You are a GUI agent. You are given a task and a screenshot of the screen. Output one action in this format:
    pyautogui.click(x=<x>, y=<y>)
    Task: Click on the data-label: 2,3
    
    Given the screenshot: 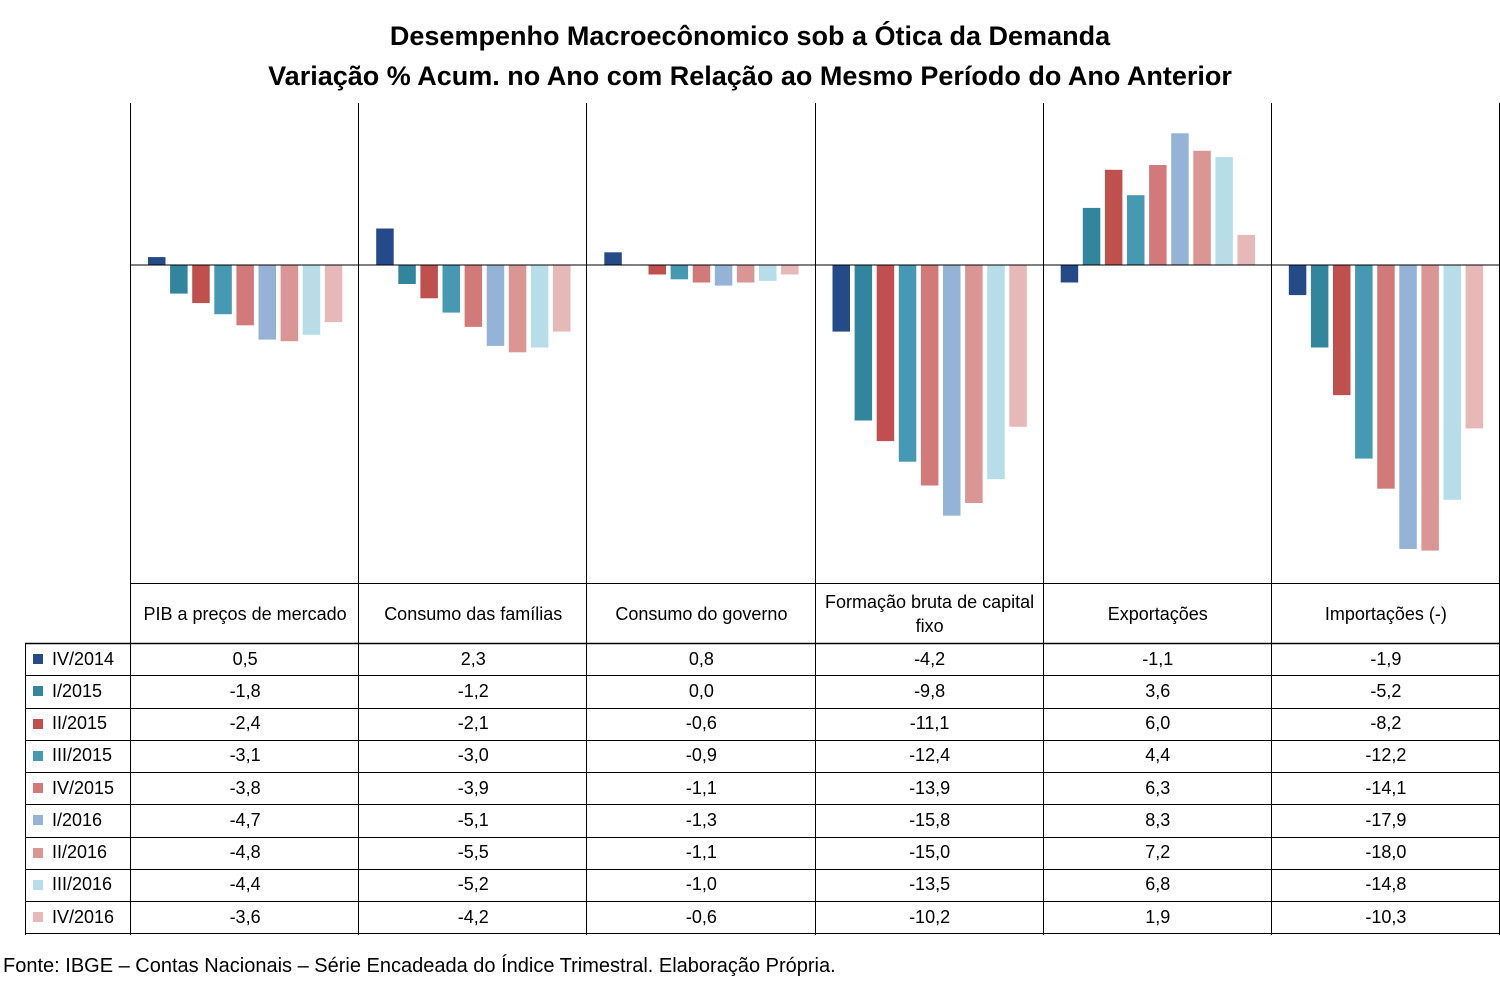 What is the action you would take?
    pyautogui.click(x=473, y=658)
    